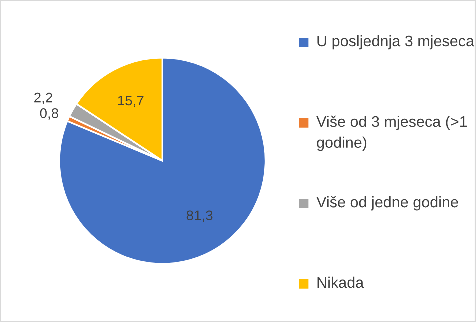 This screenshot has width=476, height=322. I want to click on legend-label: Više od 3 mjeseca (>1 godine), so click(392, 134).